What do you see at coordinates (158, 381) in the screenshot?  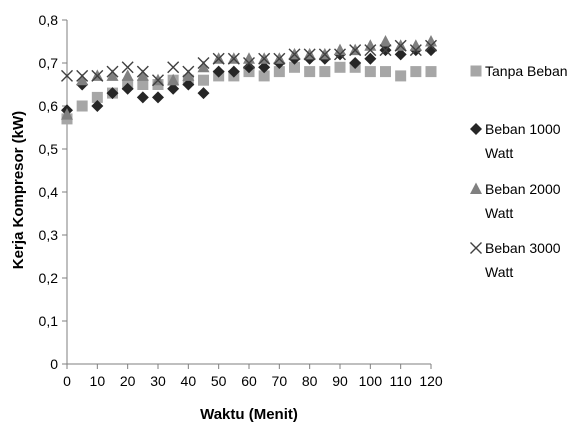 I see `x-tick-label: 30` at bounding box center [158, 381].